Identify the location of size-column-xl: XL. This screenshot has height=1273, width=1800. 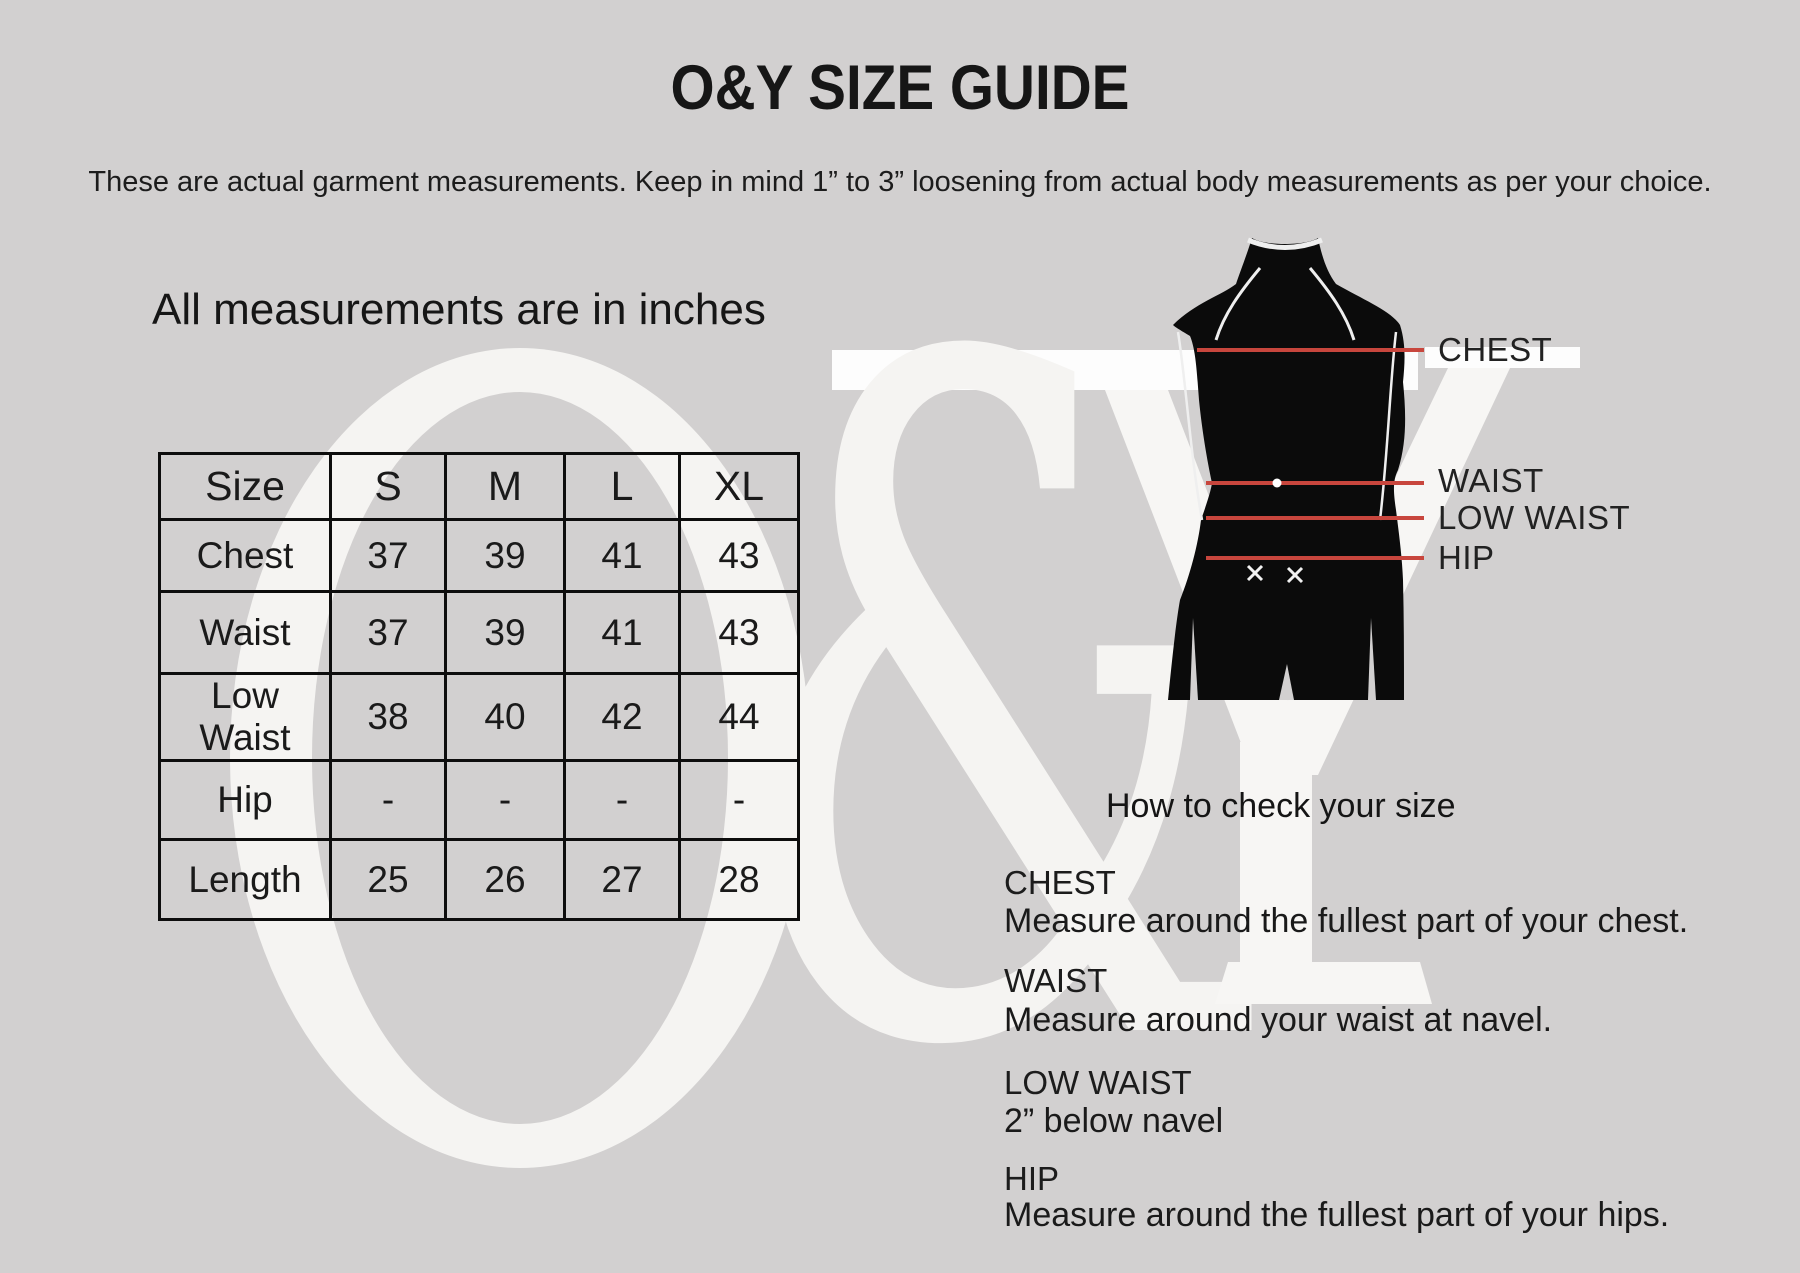
(739, 486).